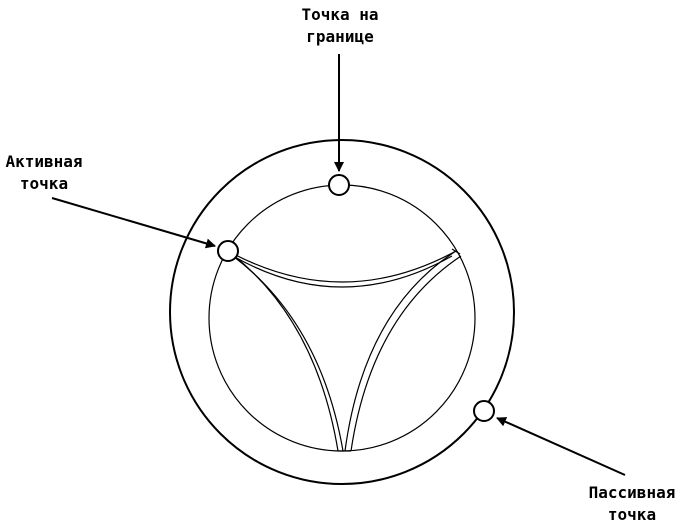  Describe the element at coordinates (484, 411) in the screenshot. I see `passive-point-marker` at that location.